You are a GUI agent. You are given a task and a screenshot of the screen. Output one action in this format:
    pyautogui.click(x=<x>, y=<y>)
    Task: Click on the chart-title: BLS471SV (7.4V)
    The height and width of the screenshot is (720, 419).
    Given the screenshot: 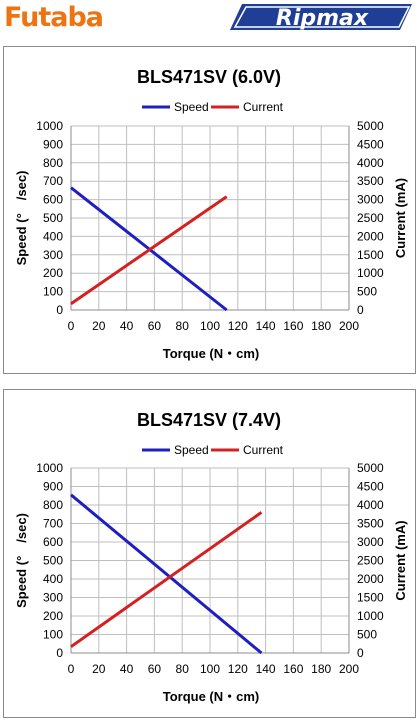 What is the action you would take?
    pyautogui.click(x=209, y=420)
    